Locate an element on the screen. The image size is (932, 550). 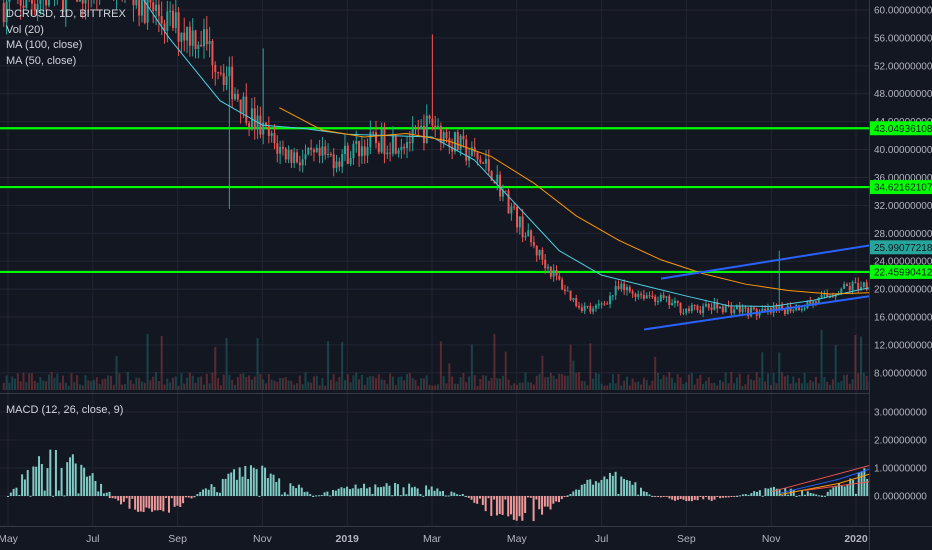
time-tick-label: Nov is located at coordinates (771, 539).